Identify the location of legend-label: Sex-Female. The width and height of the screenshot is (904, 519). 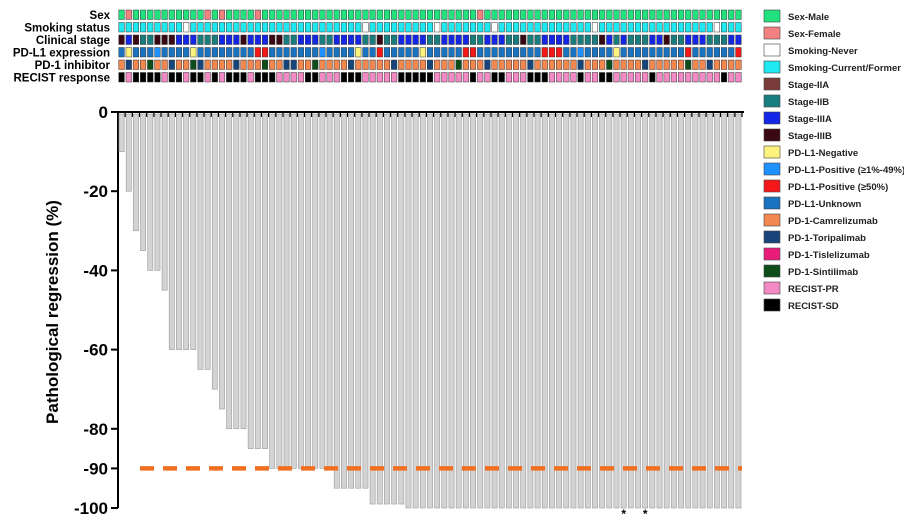
(814, 34).